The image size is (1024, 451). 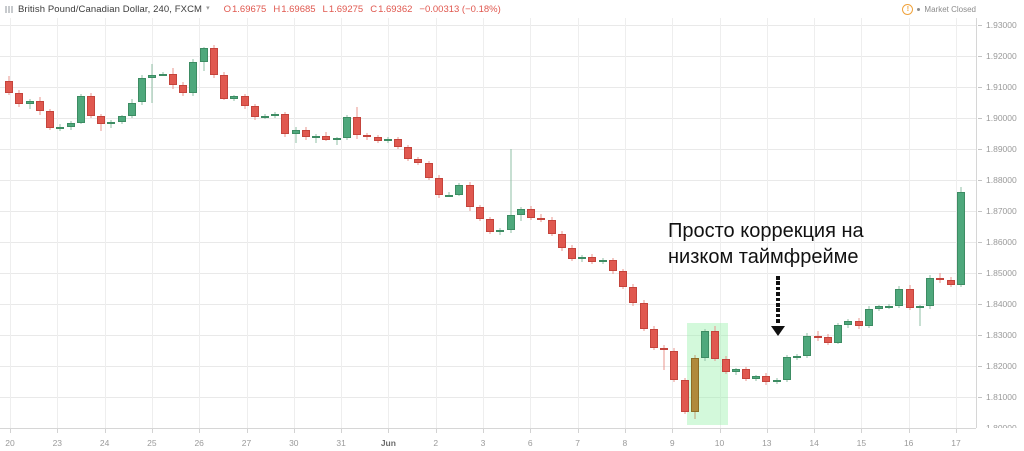 What do you see at coordinates (1000, 439) in the screenshot?
I see `axis-corner` at bounding box center [1000, 439].